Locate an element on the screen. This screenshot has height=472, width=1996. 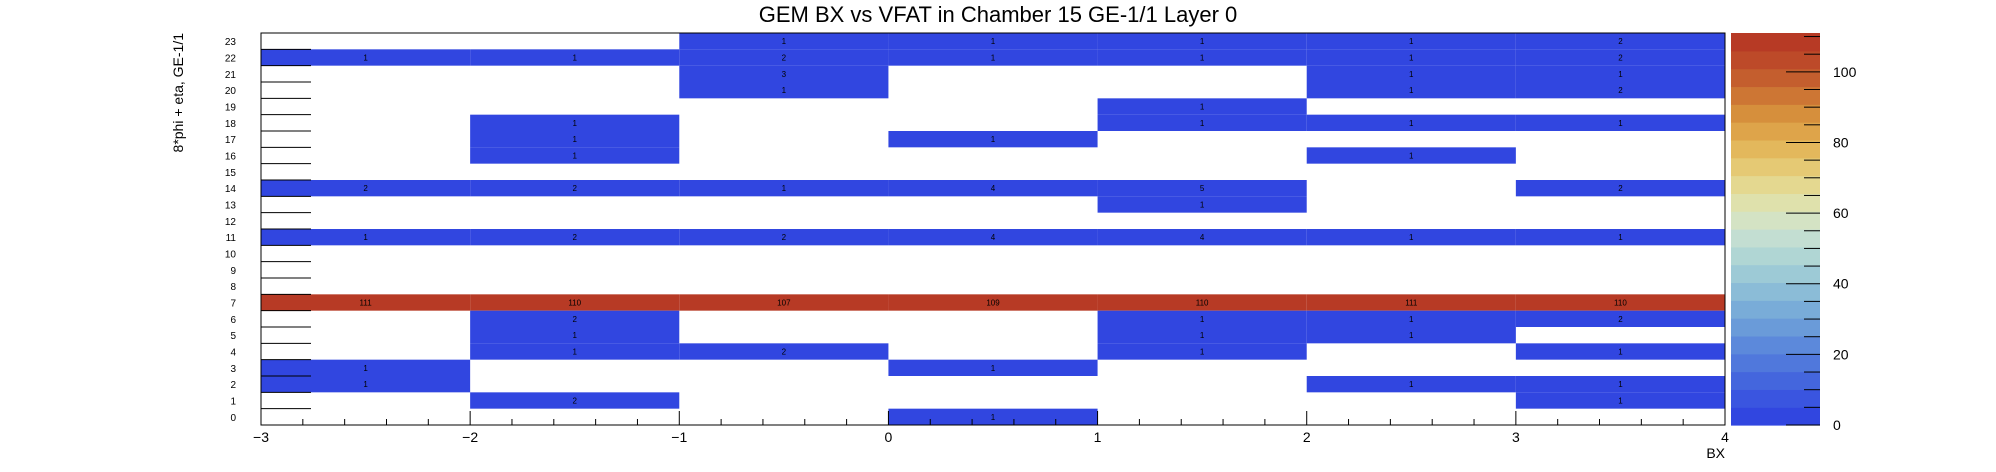
colorbar-tick-label: 40 is located at coordinates (1841, 284).